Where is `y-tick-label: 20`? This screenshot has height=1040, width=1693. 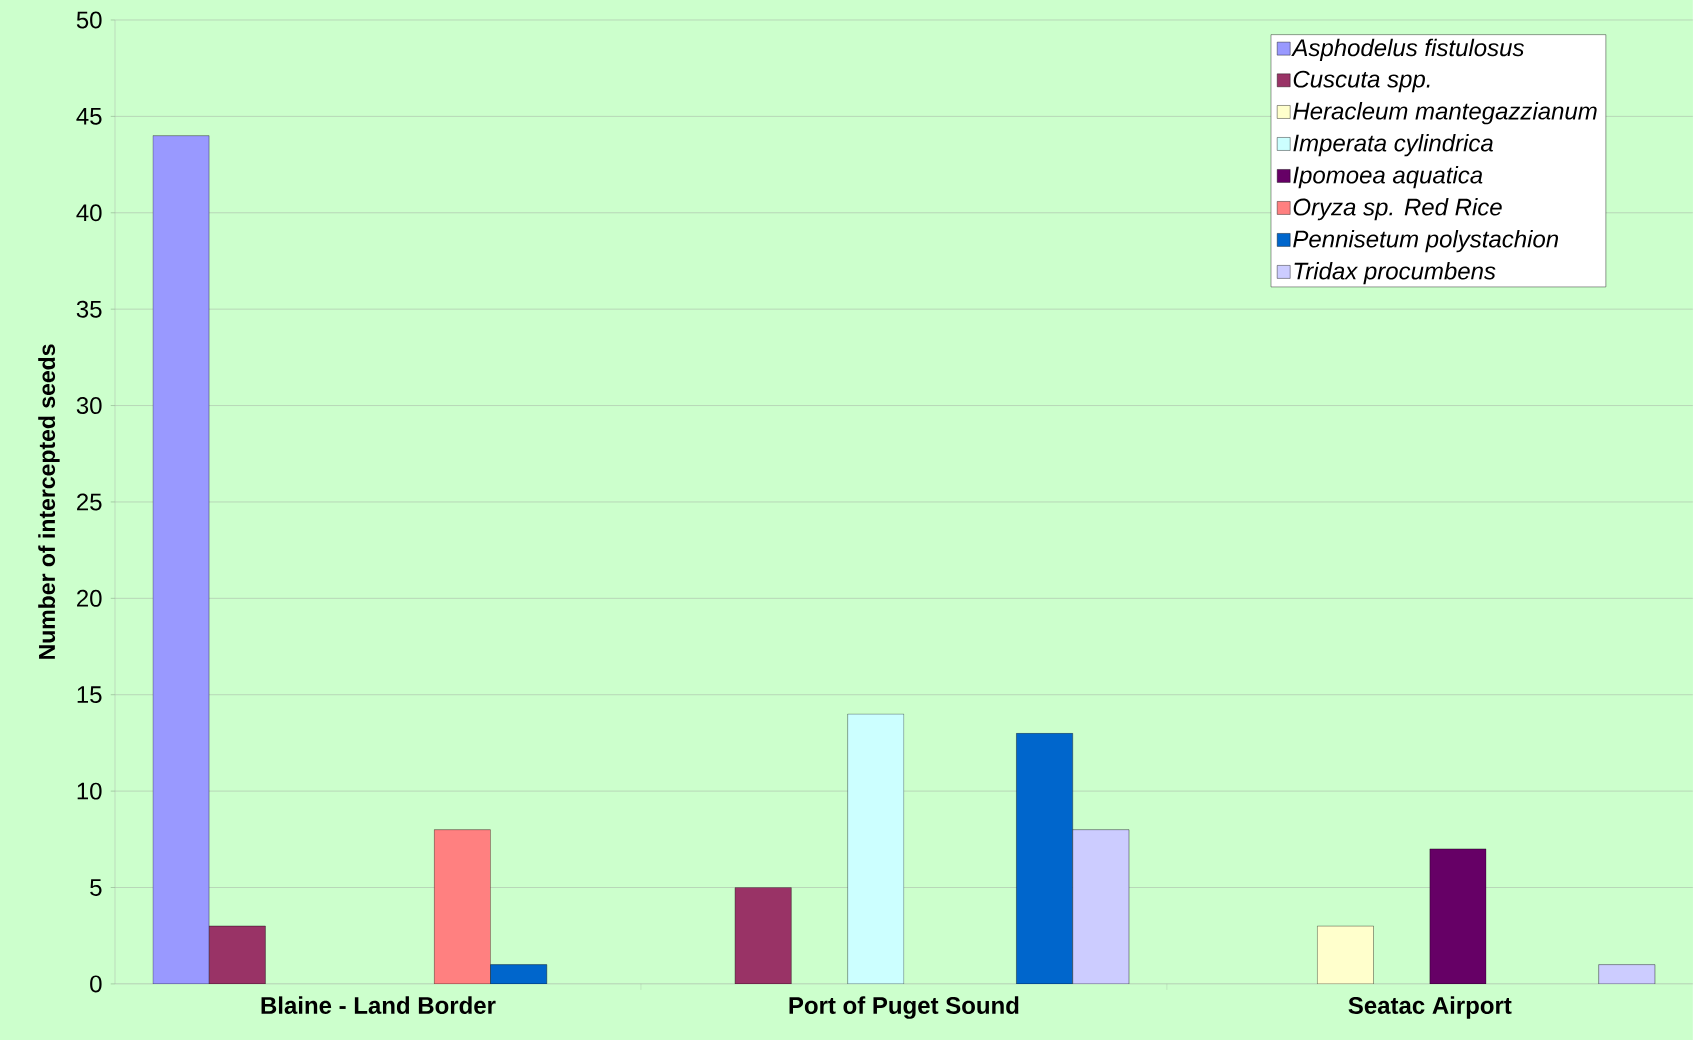 y-tick-label: 20 is located at coordinates (89, 598).